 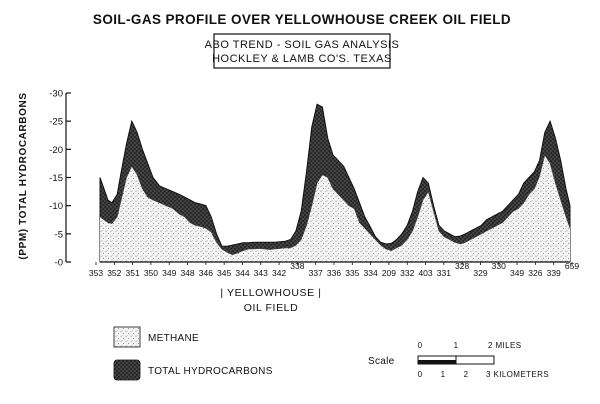 What do you see at coordinates (420, 374) in the screenshot?
I see `scale-km-0: 0` at bounding box center [420, 374].